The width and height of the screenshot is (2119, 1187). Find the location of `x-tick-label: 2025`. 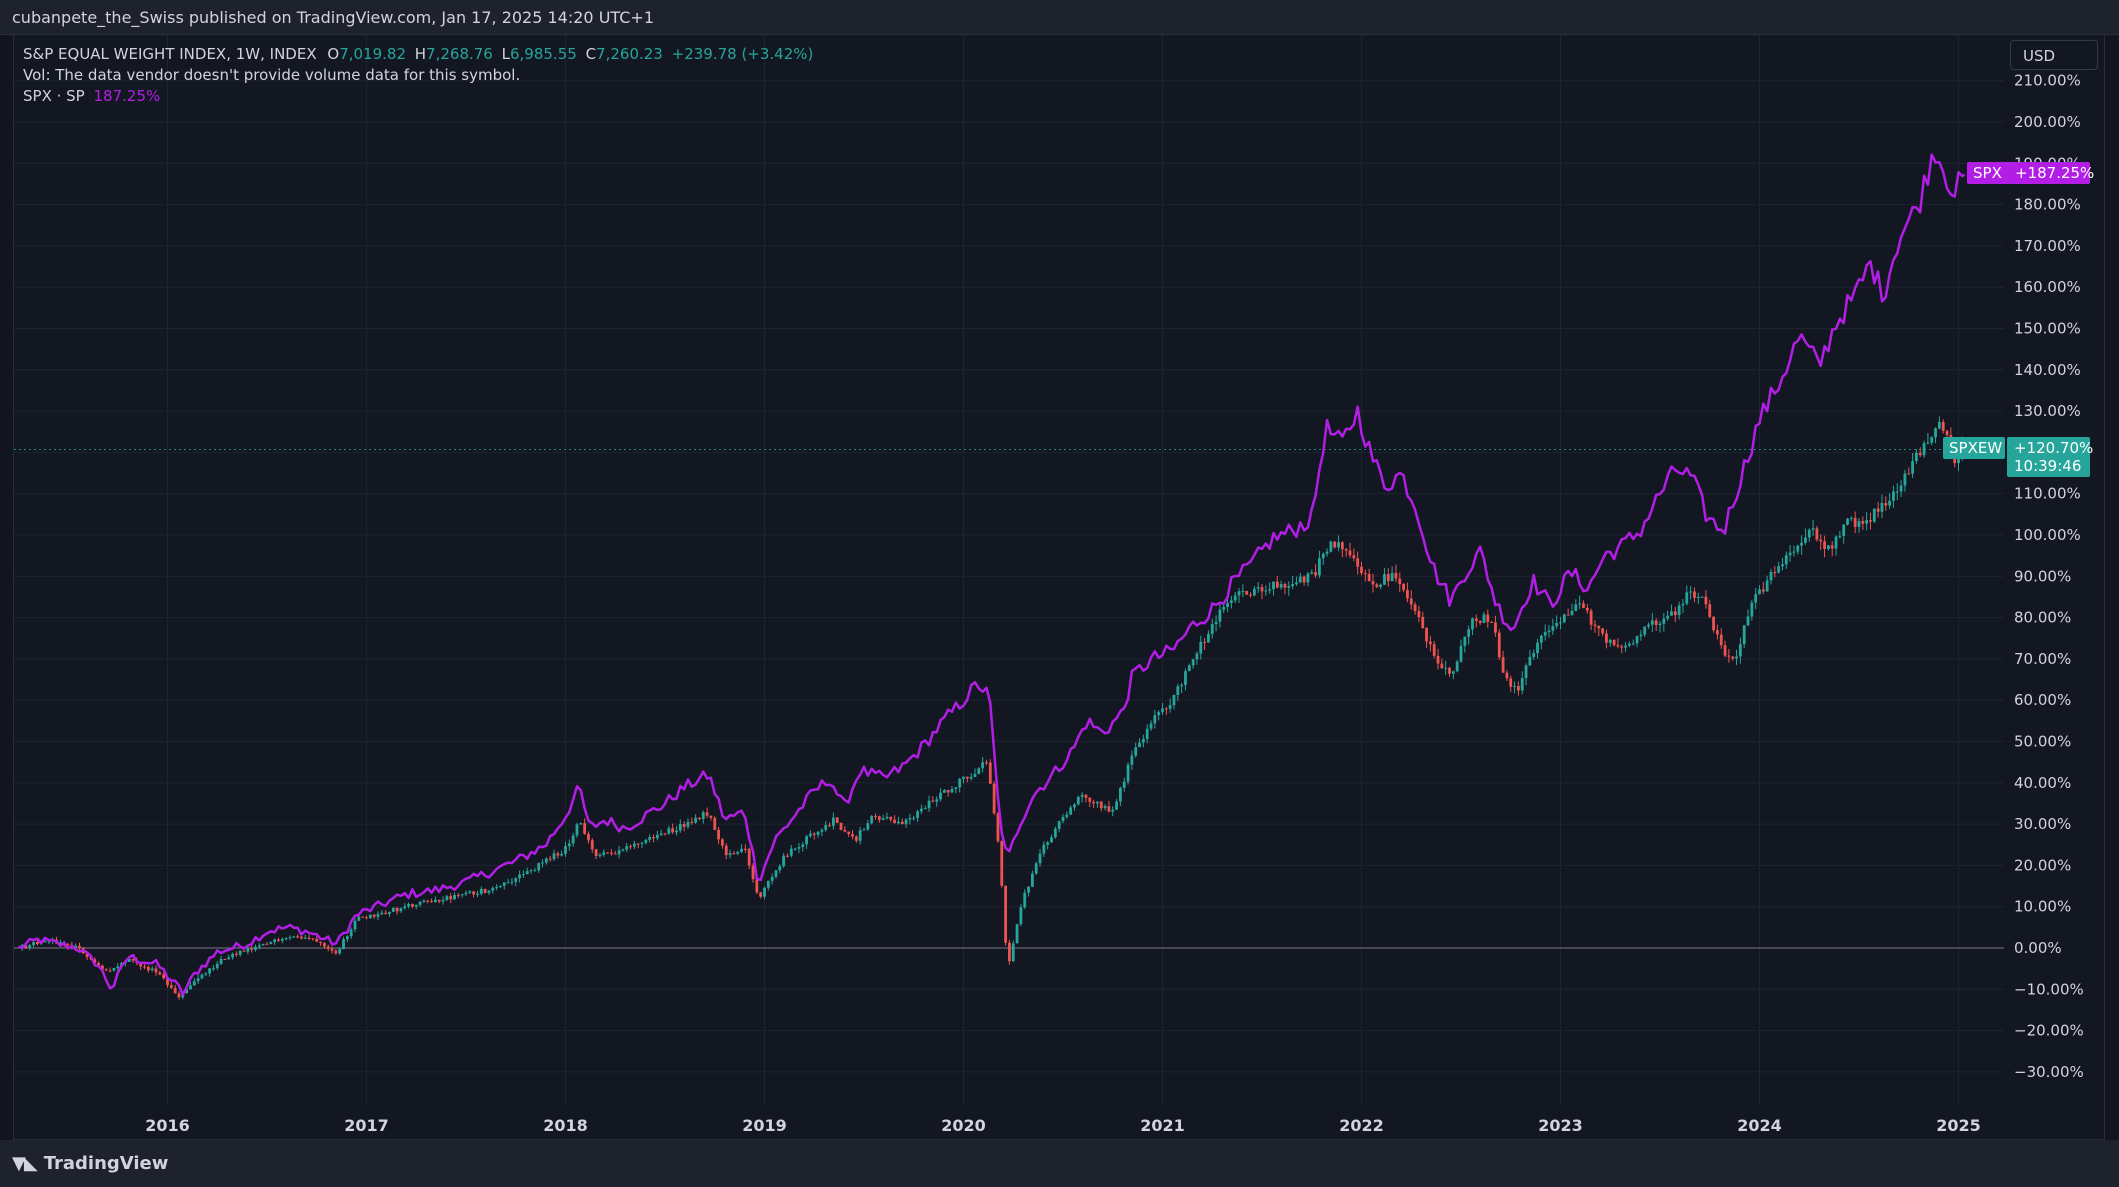

x-tick-label: 2025 is located at coordinates (1958, 1125).